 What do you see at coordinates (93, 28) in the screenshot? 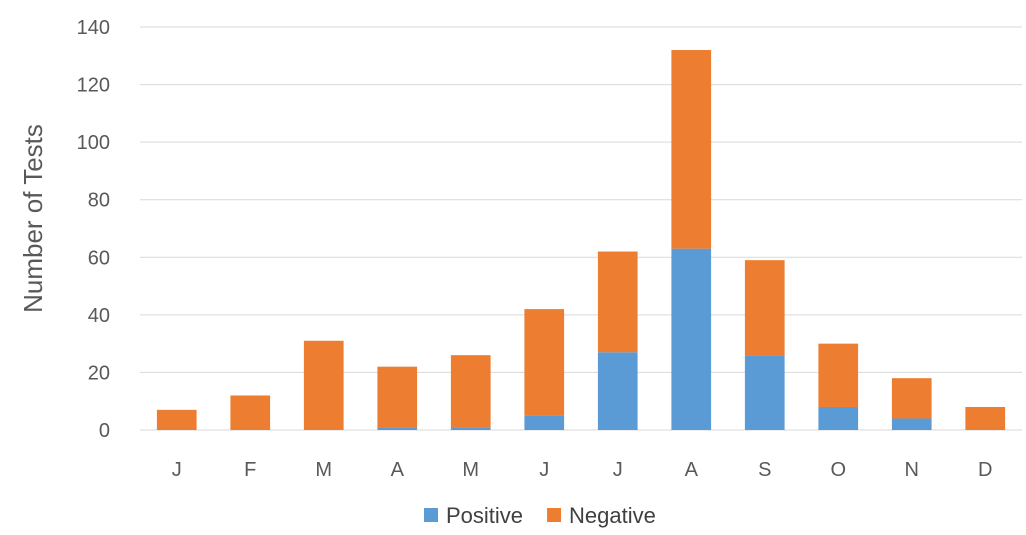
I see `y-tick-label: 140` at bounding box center [93, 28].